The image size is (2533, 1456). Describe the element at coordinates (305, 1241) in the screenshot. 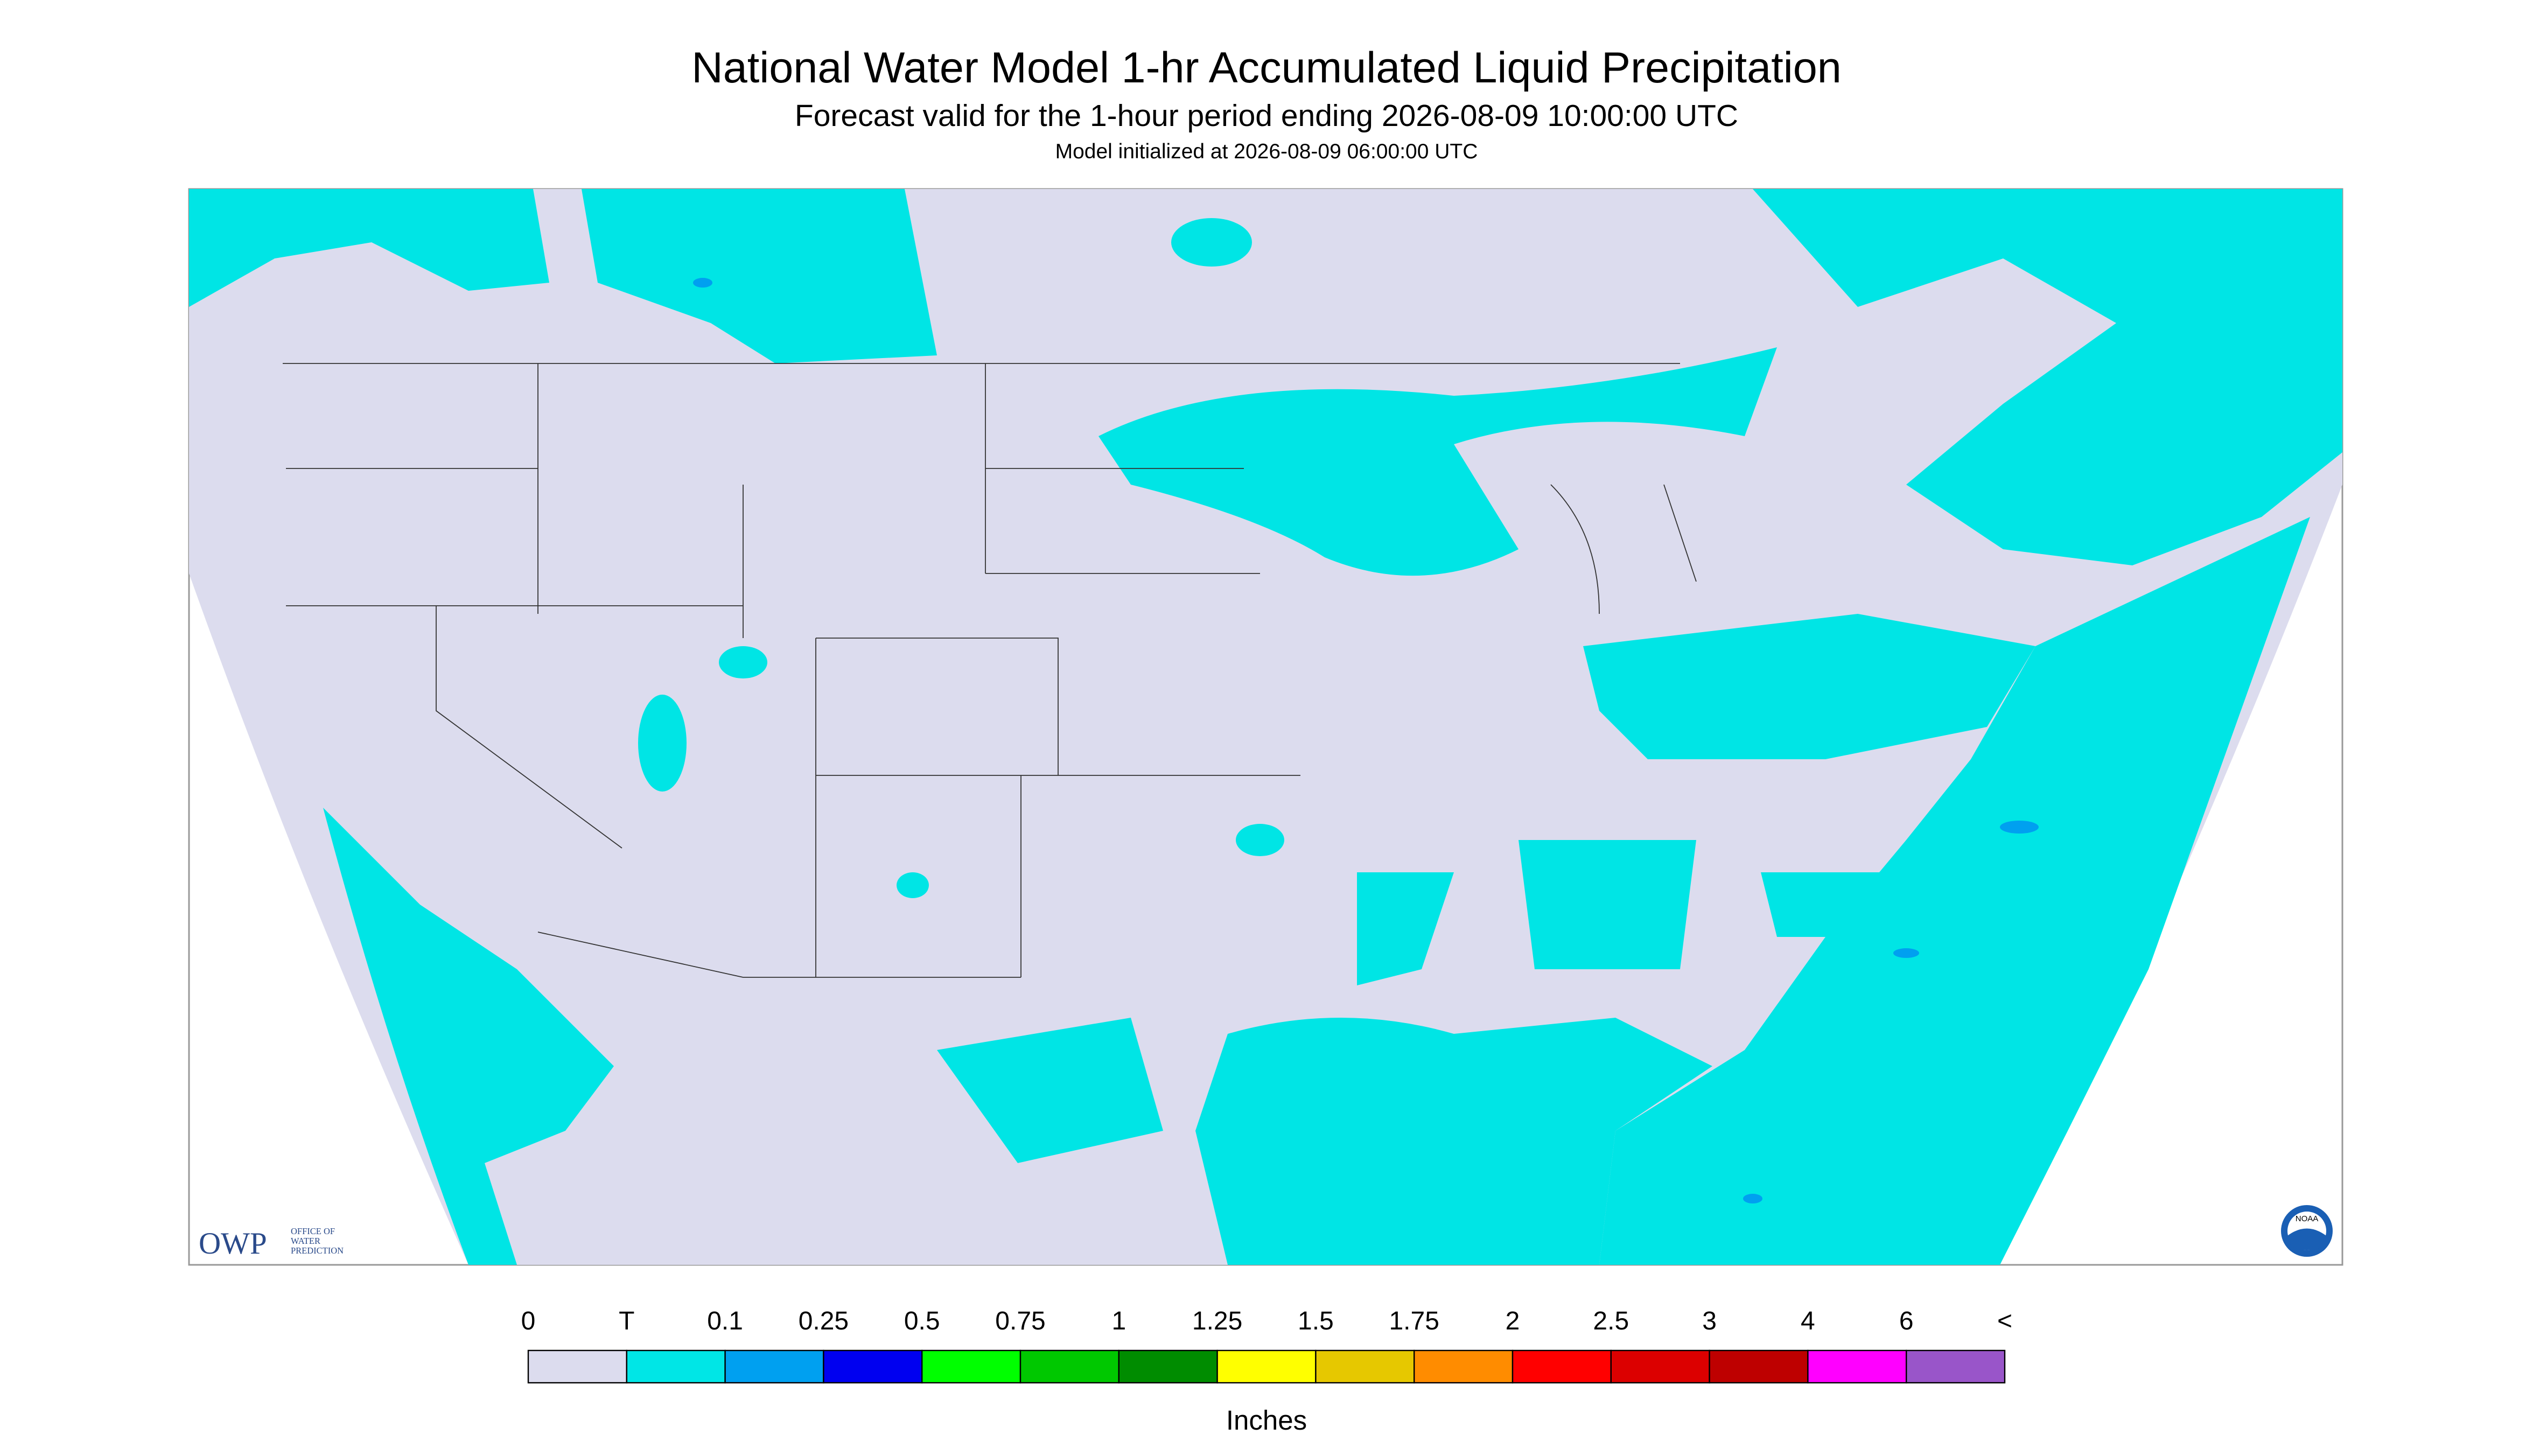

I see `owp-text: WATER` at that location.